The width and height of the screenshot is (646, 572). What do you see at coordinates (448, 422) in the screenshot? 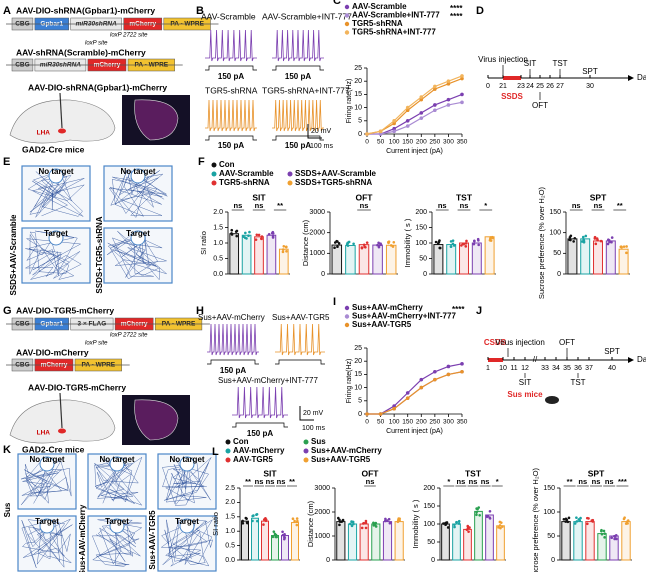
I see `x-tick-label: 300` at bounding box center [448, 422].